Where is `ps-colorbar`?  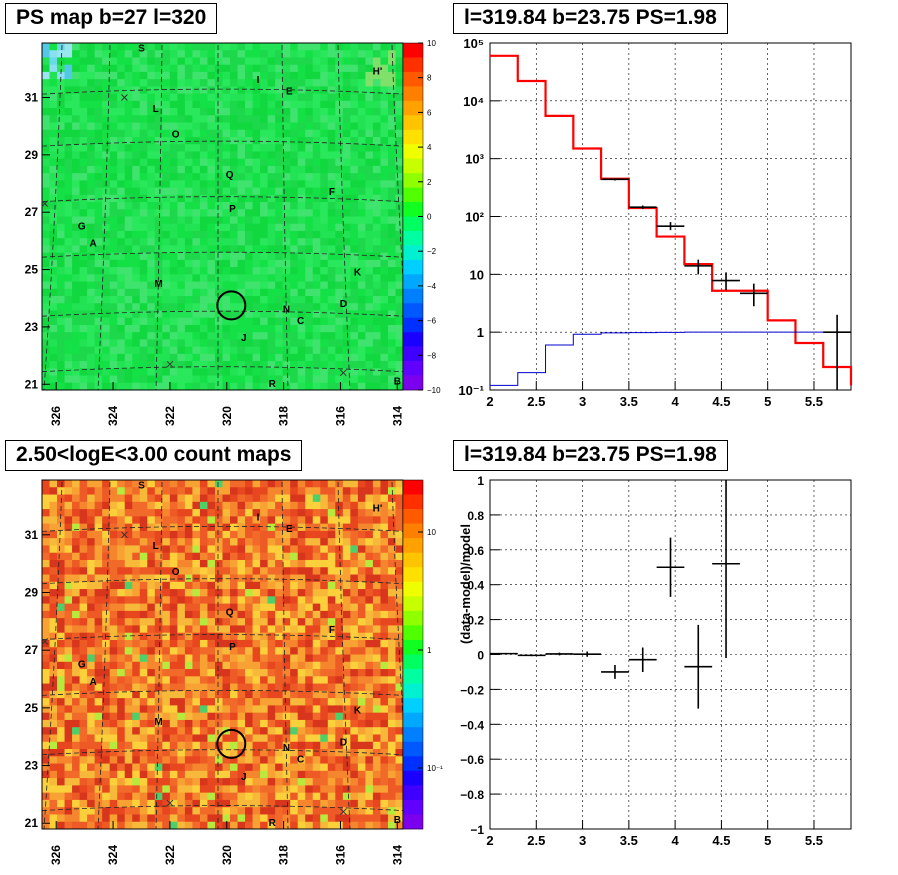 ps-colorbar is located at coordinates (413, 216).